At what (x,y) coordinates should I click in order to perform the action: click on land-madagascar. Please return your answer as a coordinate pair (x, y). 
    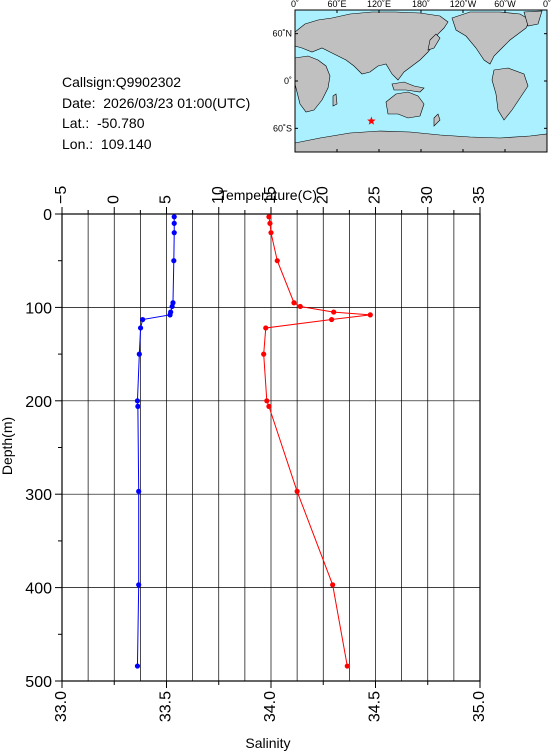
    Looking at the image, I should click on (335, 100).